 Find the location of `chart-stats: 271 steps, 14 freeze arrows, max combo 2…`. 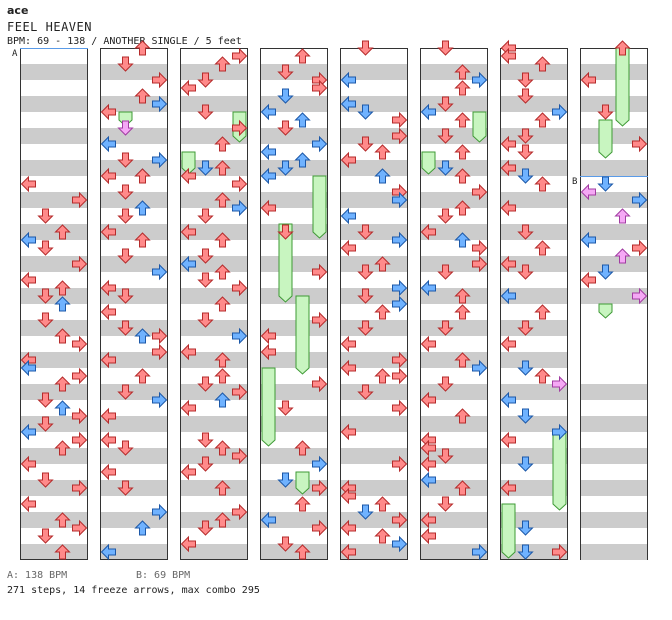

chart-stats: 271 steps, 14 freeze arrows, max combo 2… is located at coordinates (133, 590).